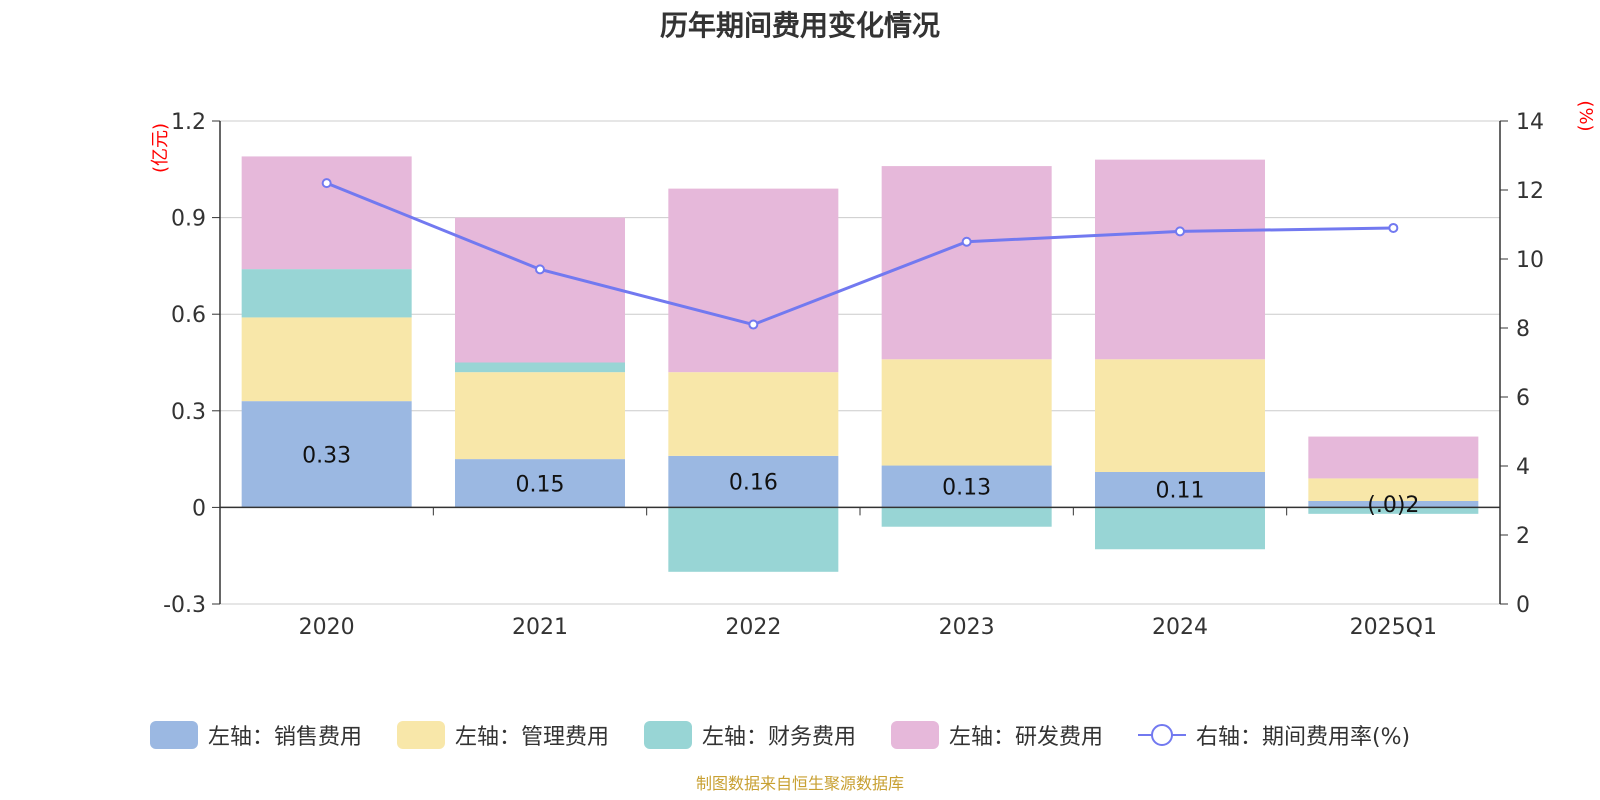  What do you see at coordinates (1026, 737) in the screenshot?
I see `legend-label-rnd: 左轴：研发费用` at bounding box center [1026, 737].